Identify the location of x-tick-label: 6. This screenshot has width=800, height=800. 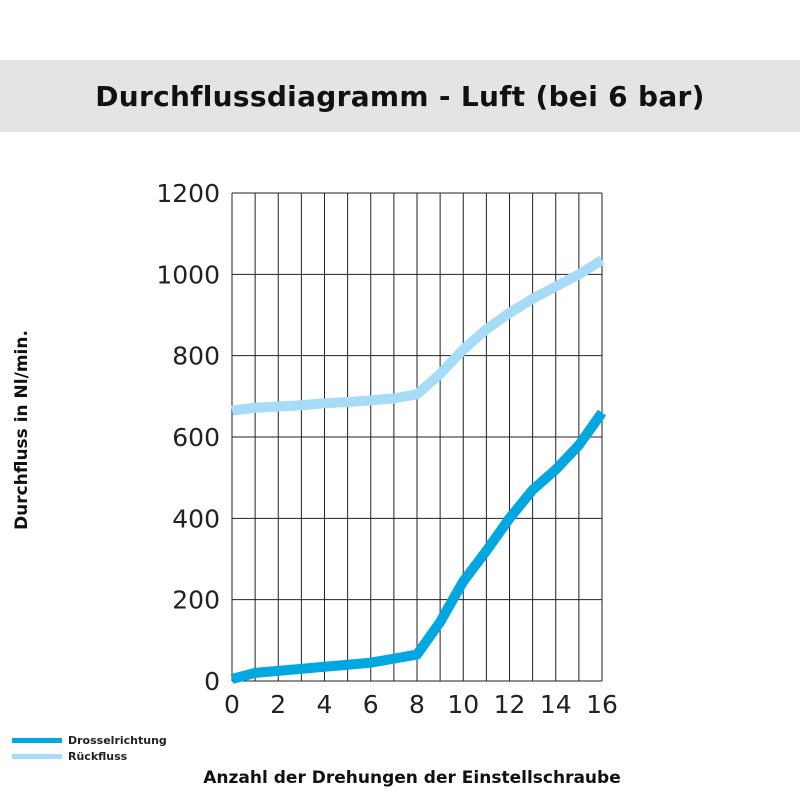
(371, 704).